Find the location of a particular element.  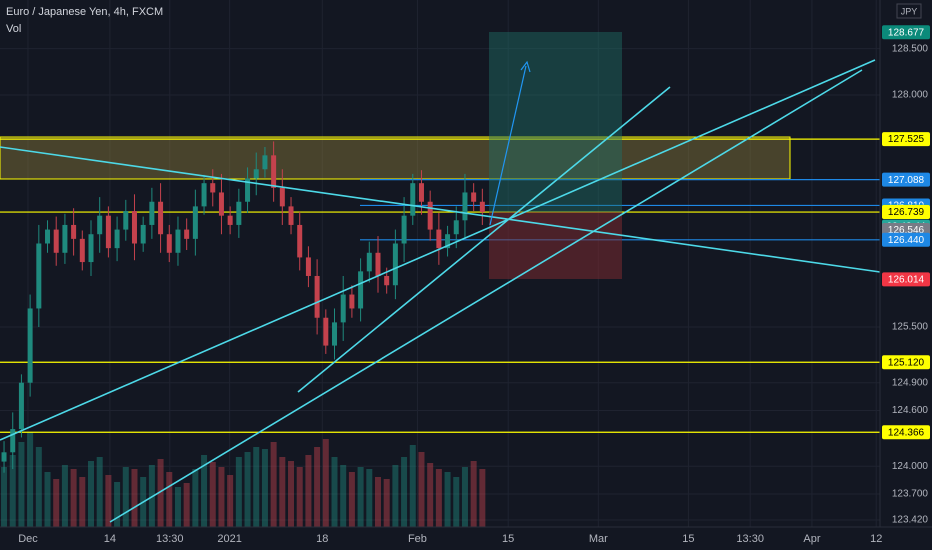

currency-label: JPY is located at coordinates (909, 11).